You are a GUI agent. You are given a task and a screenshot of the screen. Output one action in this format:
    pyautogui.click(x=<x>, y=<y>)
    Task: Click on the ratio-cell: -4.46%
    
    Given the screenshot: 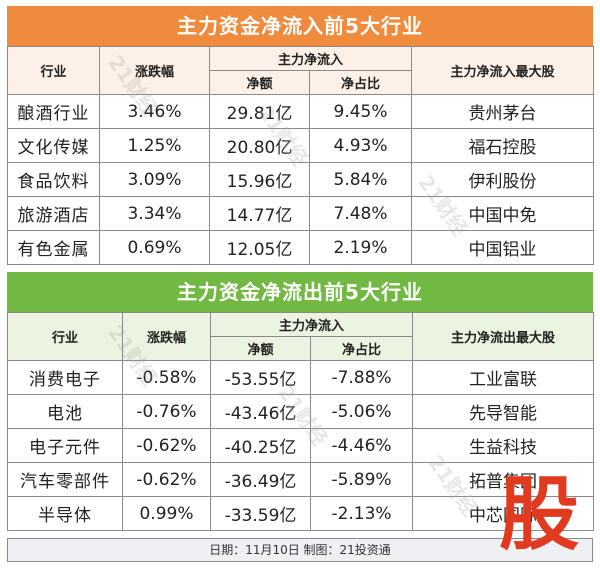 What is the action you would take?
    pyautogui.click(x=361, y=445)
    